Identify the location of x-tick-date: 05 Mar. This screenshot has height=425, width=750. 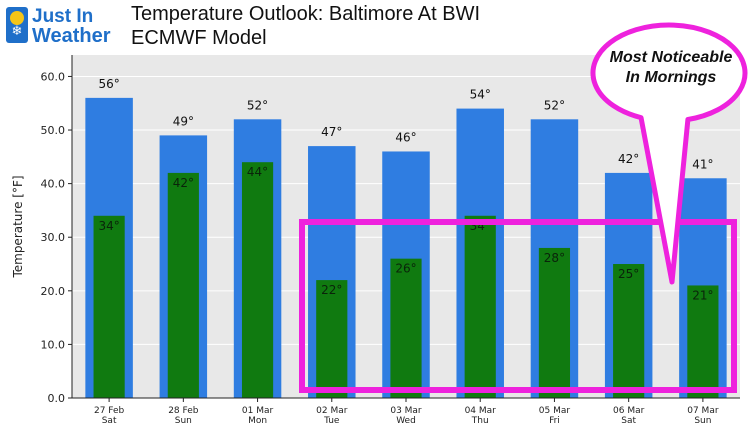
(555, 411).